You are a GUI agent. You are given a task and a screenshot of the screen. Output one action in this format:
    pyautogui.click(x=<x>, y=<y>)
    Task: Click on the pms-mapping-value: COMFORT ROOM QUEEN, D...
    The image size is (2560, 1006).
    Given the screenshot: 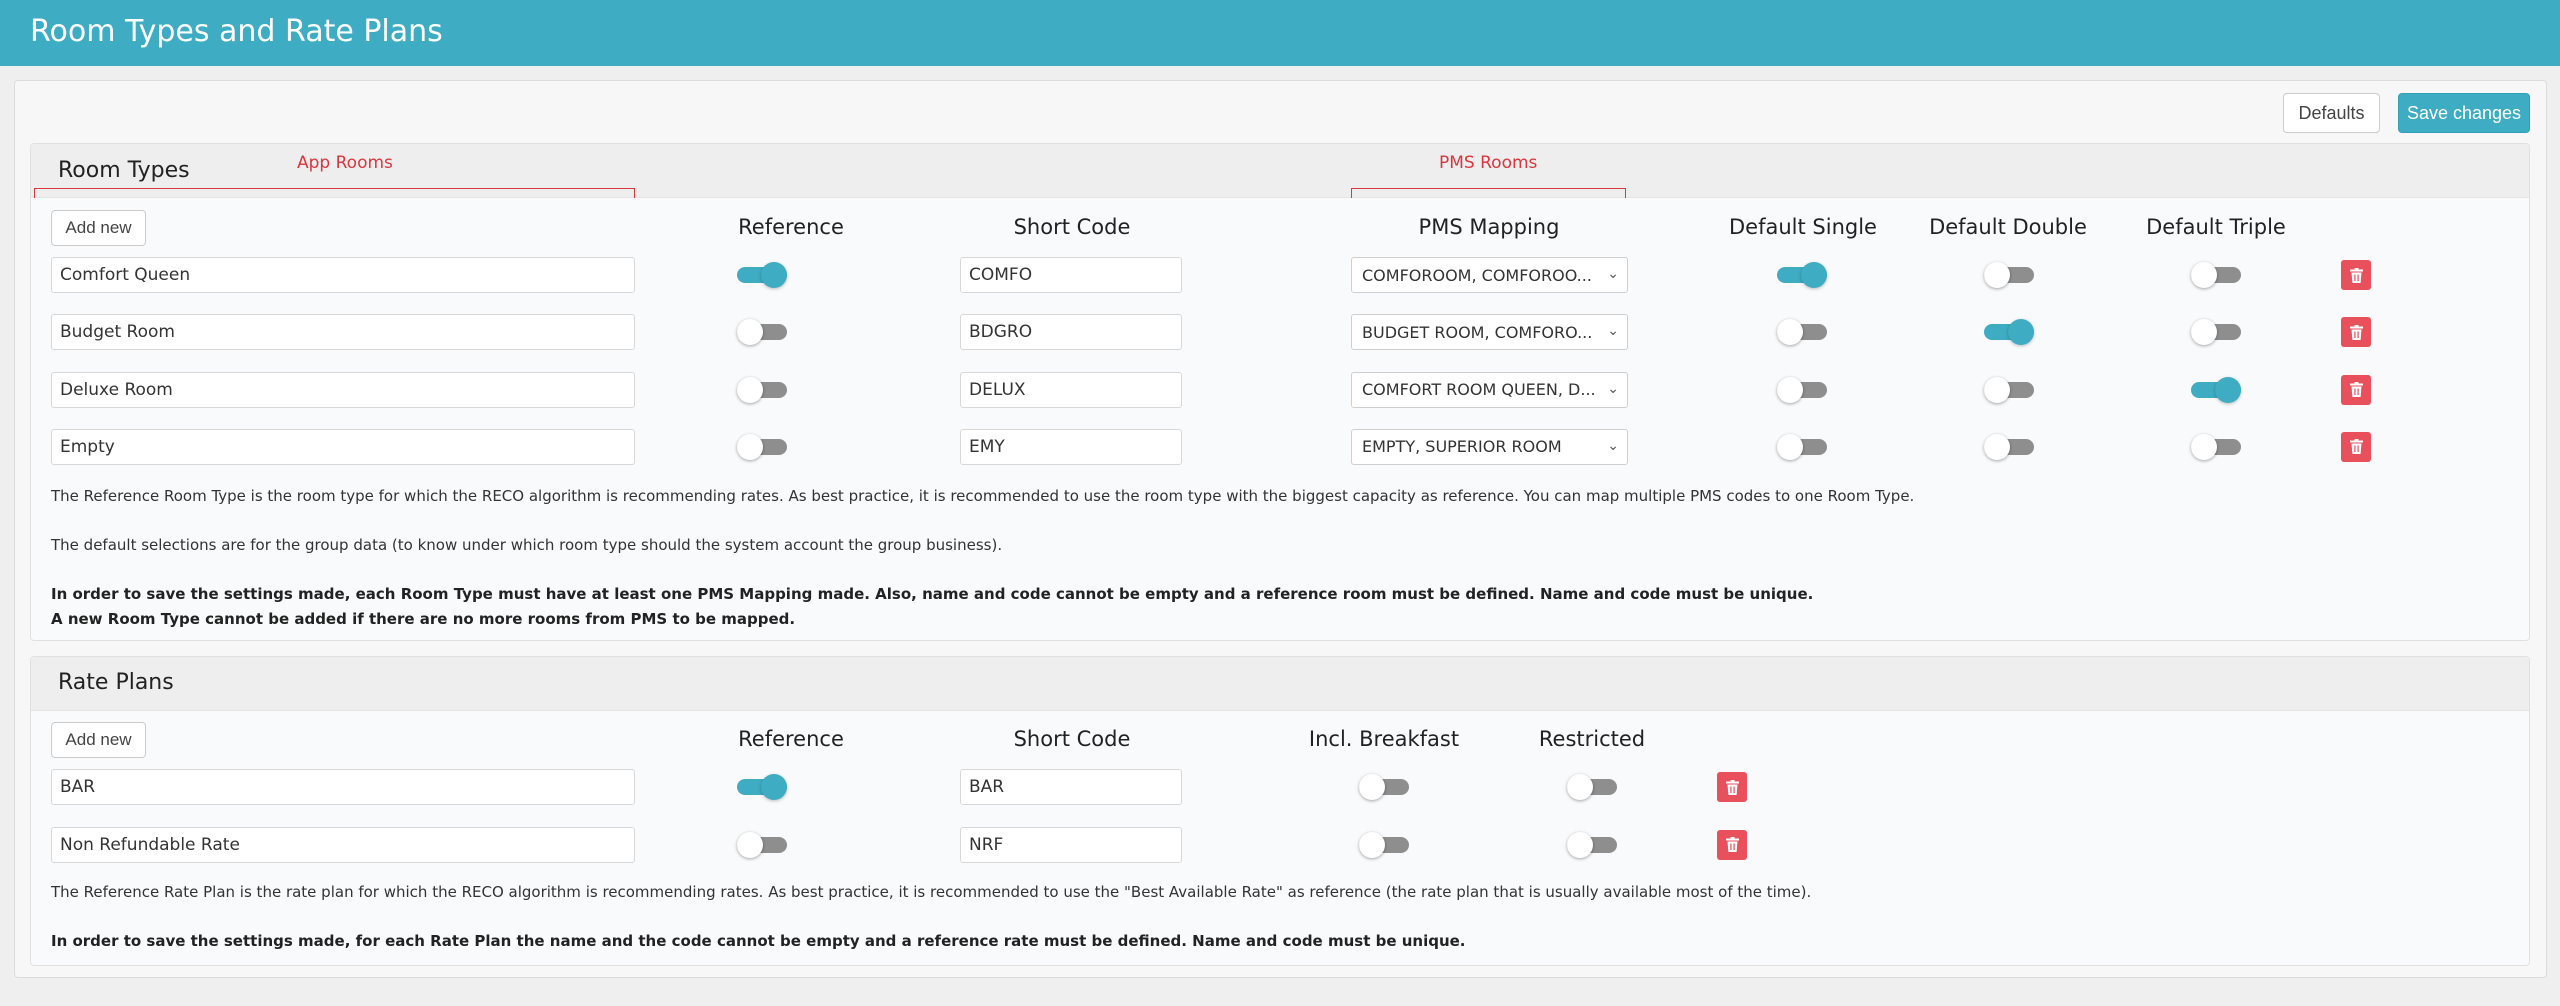 What is the action you would take?
    pyautogui.click(x=1479, y=390)
    